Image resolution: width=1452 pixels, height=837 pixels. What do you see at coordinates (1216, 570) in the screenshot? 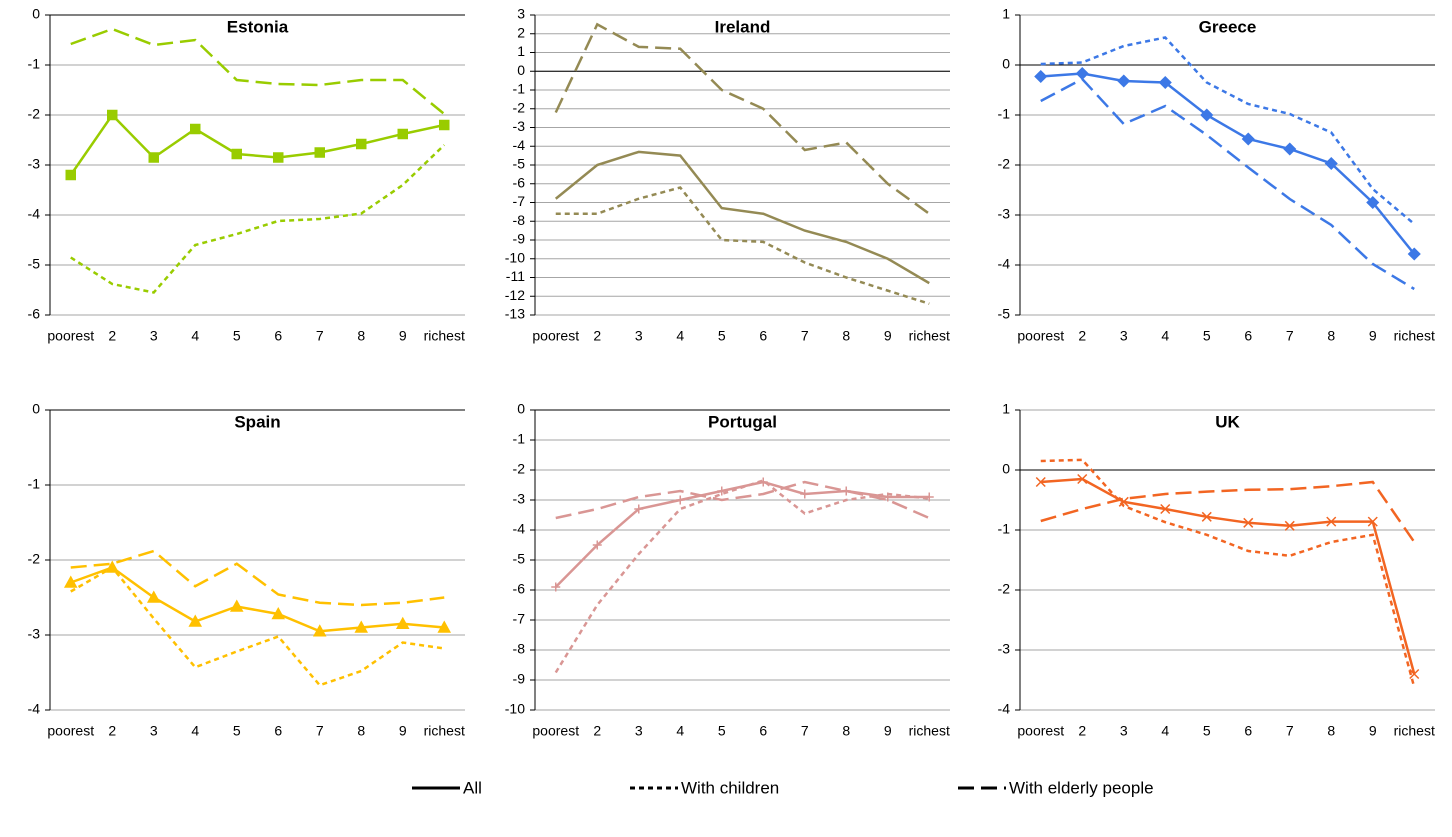
I see `panel: 1 0 -1 -2 -3 -4 poorest 2 3 4 5 6 7 8 9 richest UK` at bounding box center [1216, 570].